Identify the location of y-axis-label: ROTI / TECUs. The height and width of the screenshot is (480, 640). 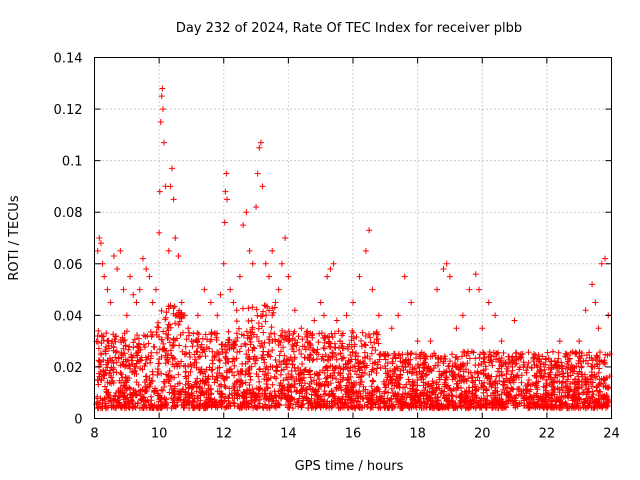
(14, 237).